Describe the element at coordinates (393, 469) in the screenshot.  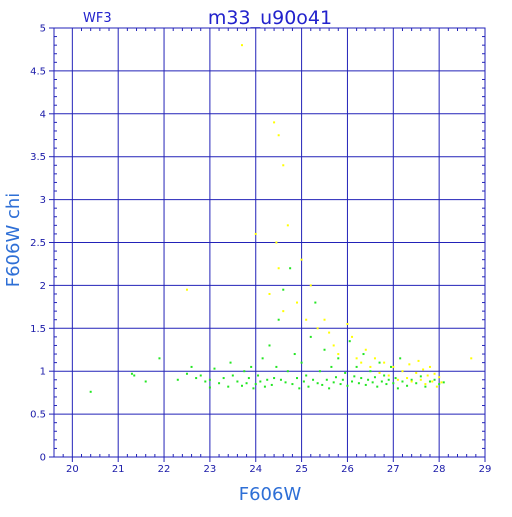
I see `x-tick-label: 27` at that location.